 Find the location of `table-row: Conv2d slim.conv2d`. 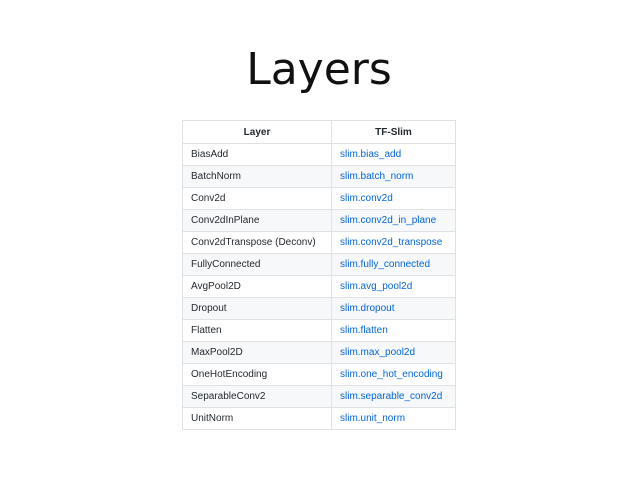

table-row: Conv2d slim.conv2d is located at coordinates (319, 198).